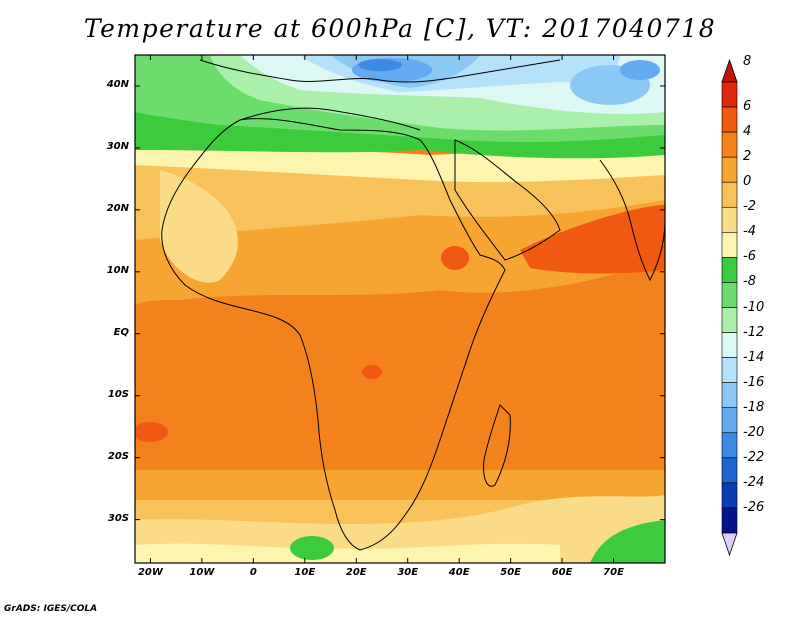 This screenshot has width=800, height=618. Describe the element at coordinates (253, 572) in the screenshot. I see `lon-label: 0` at that location.